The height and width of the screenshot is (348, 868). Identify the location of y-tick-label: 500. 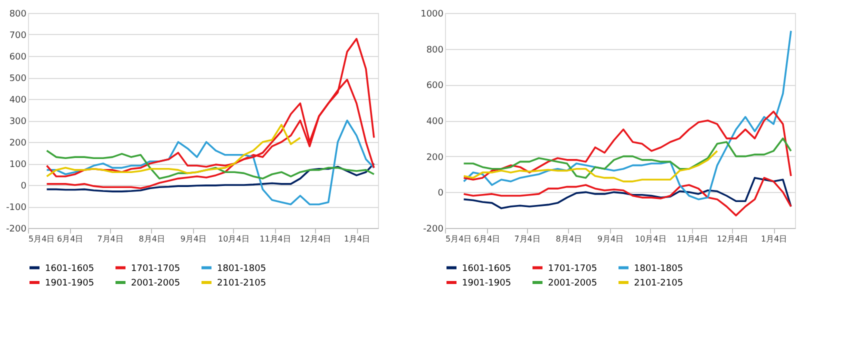
(18, 79).